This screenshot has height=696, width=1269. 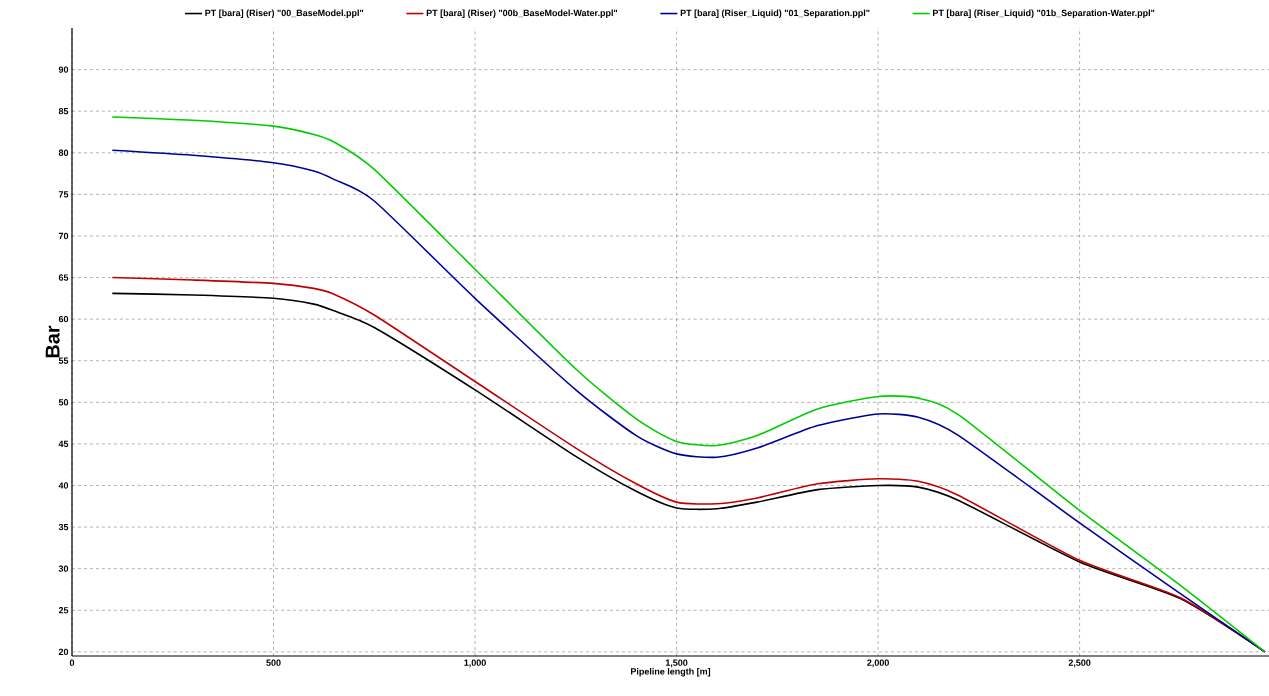 What do you see at coordinates (63, 568) in the screenshot?
I see `y-tick-label: 30` at bounding box center [63, 568].